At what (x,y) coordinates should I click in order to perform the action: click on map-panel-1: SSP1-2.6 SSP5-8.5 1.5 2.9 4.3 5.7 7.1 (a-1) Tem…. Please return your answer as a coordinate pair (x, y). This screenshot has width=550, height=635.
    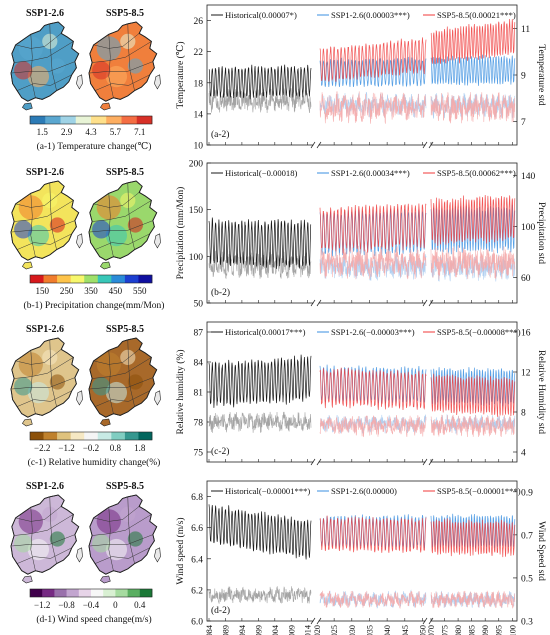
    Looking at the image, I should click on (89, 80).